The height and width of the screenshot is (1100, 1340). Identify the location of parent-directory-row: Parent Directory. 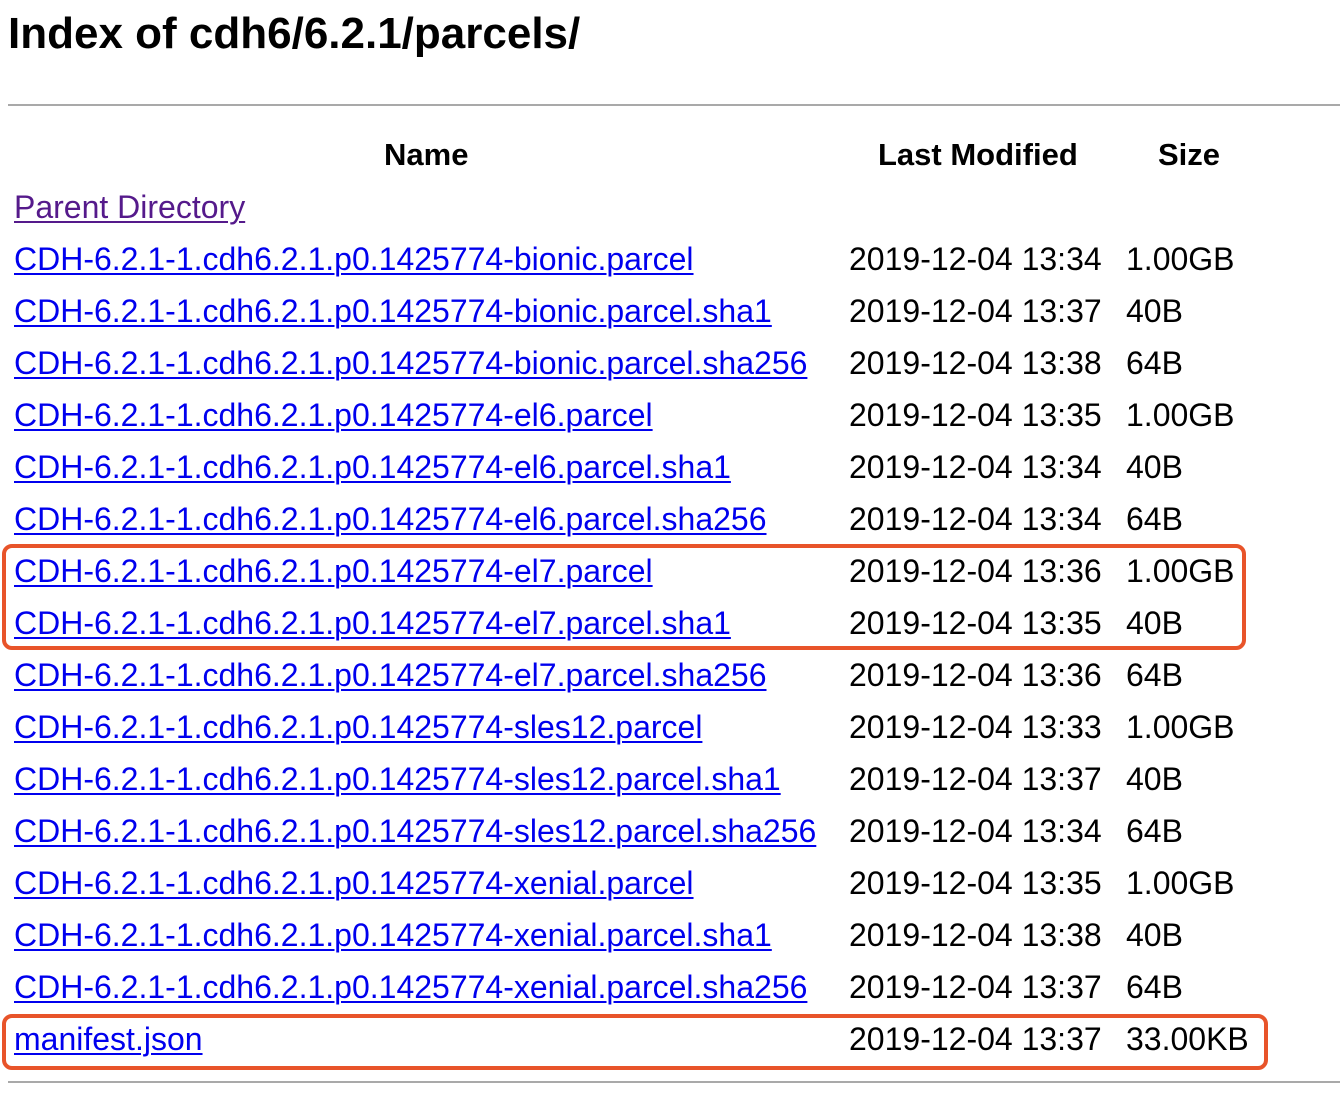
(129, 207).